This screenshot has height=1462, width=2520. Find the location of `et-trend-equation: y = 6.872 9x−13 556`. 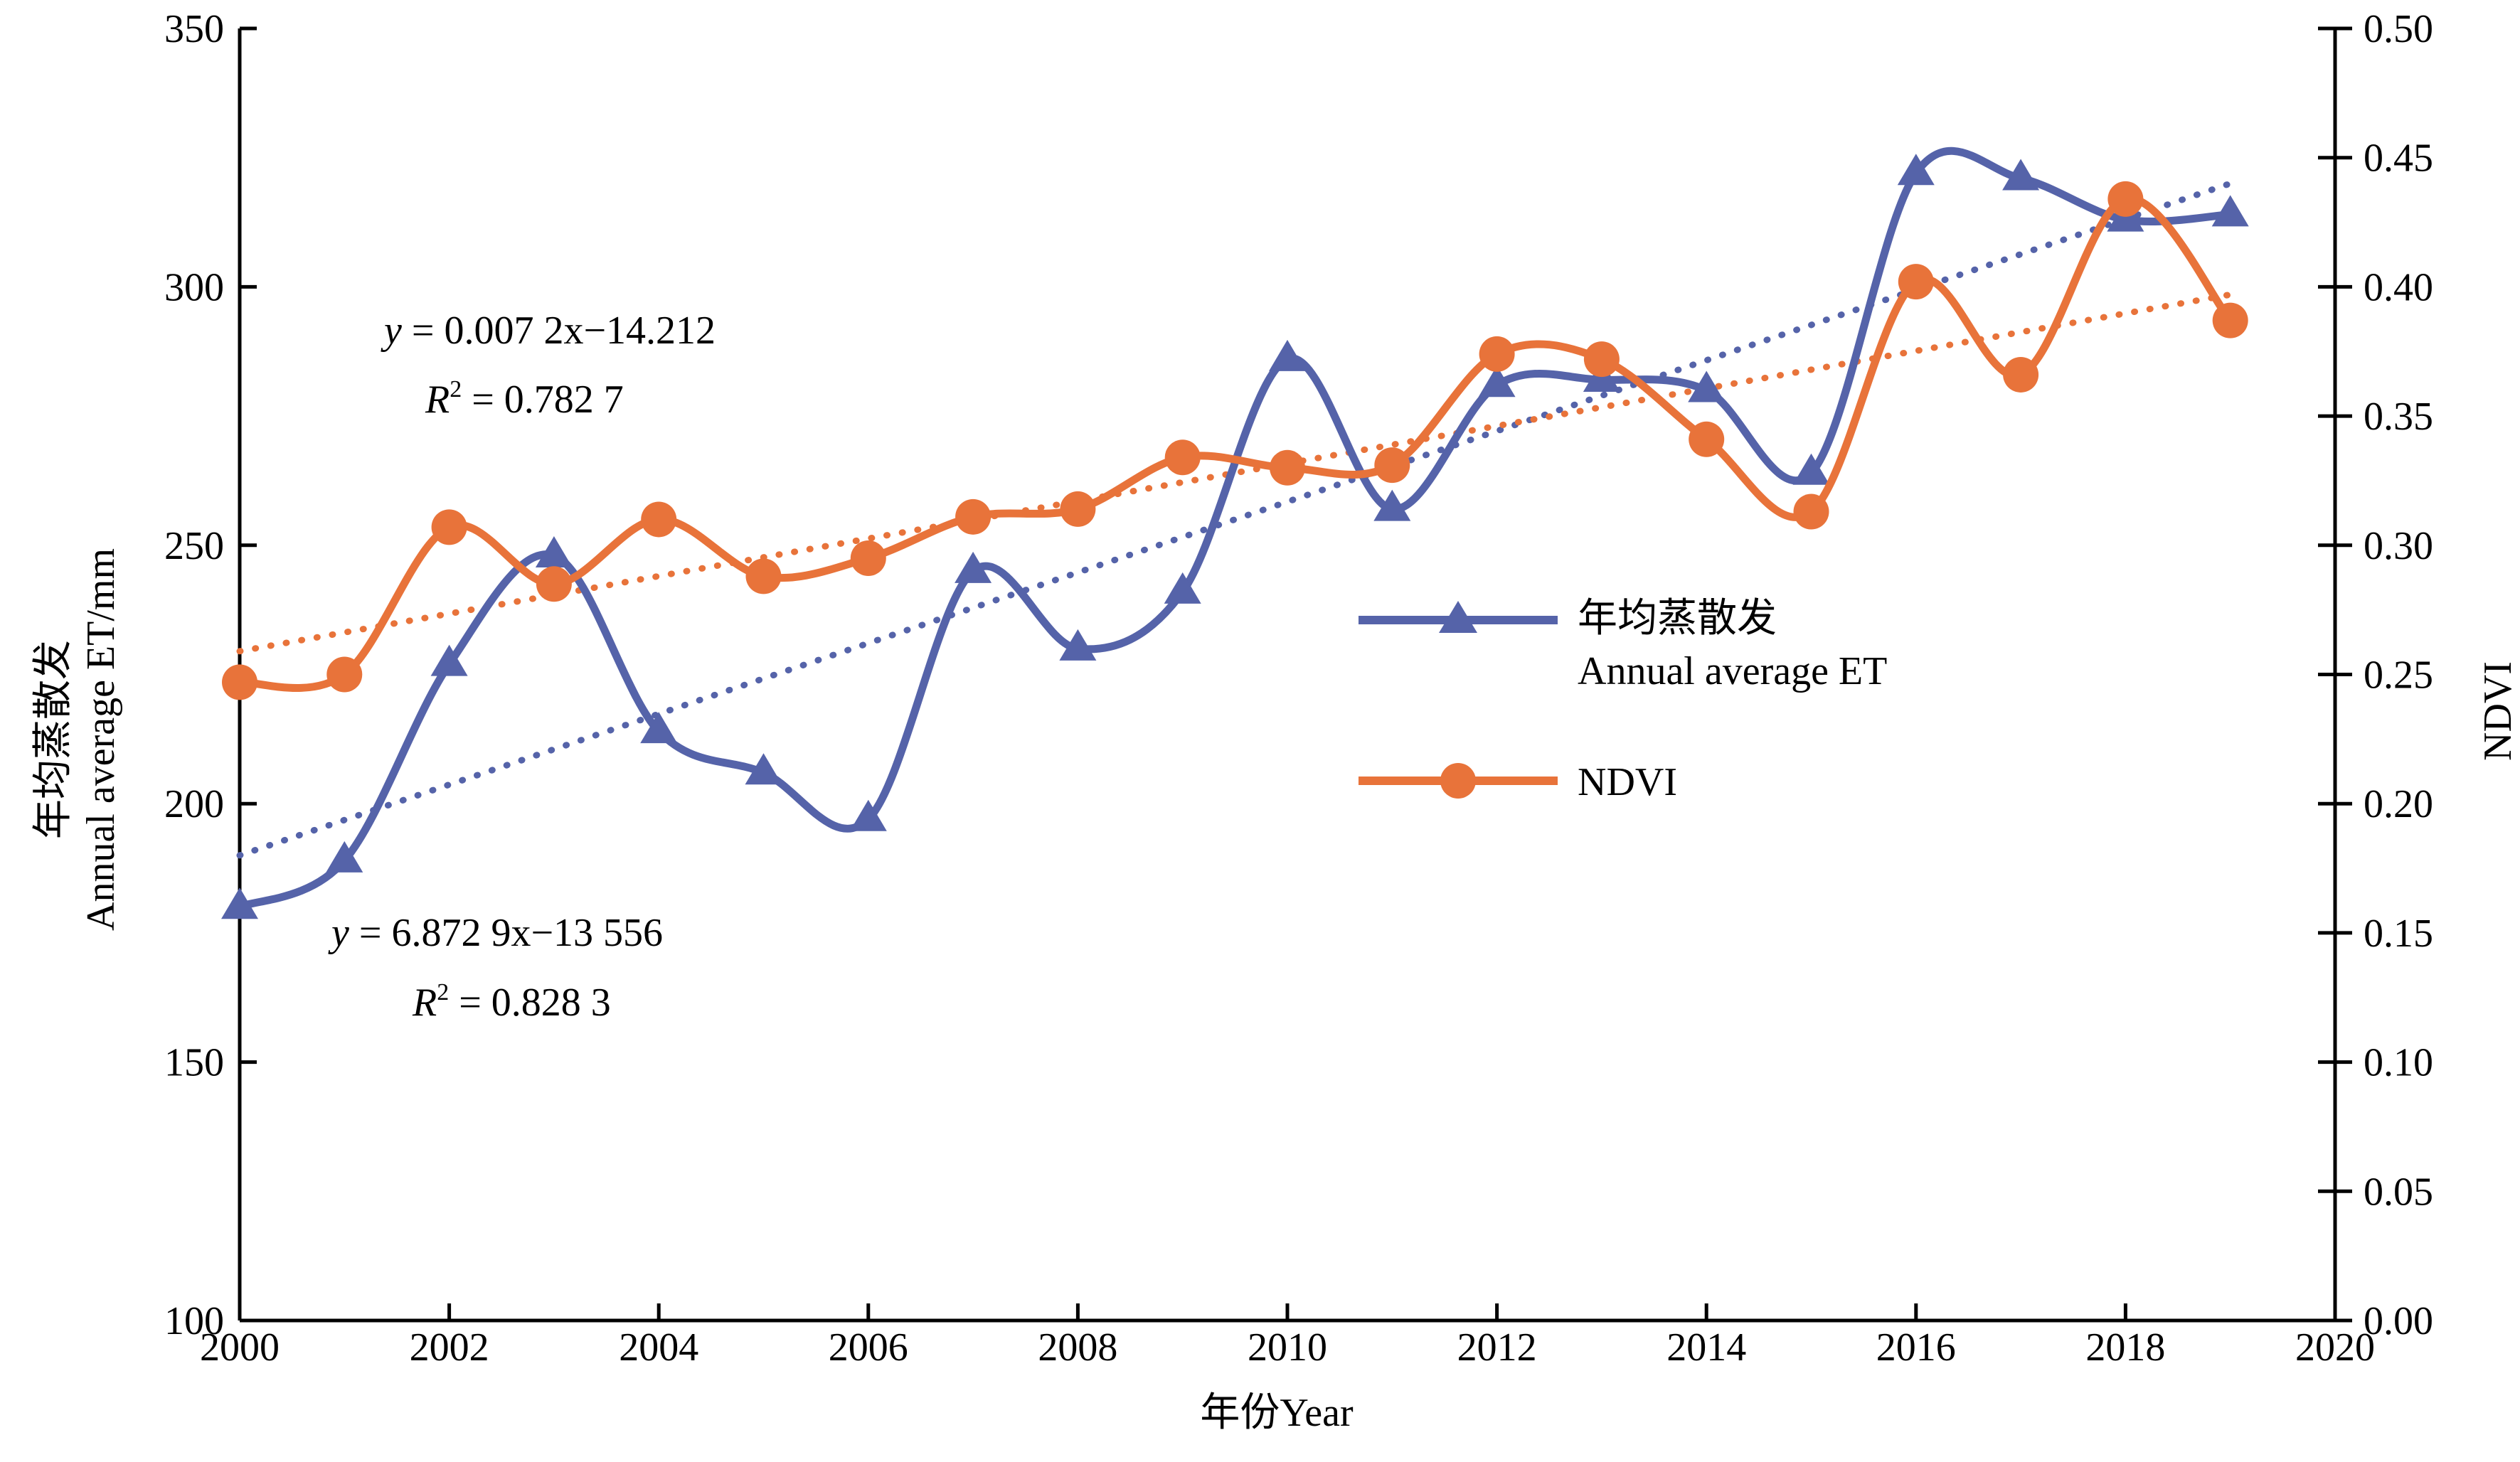

et-trend-equation: y = 6.872 9x−13 556 is located at coordinates (495, 933).